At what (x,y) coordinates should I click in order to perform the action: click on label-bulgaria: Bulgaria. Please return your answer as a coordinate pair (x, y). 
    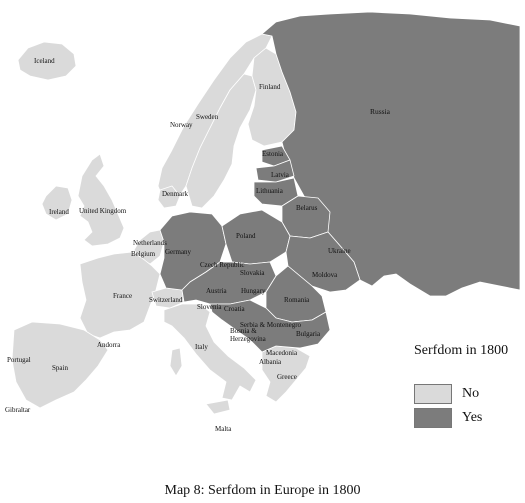
    Looking at the image, I should click on (308, 334).